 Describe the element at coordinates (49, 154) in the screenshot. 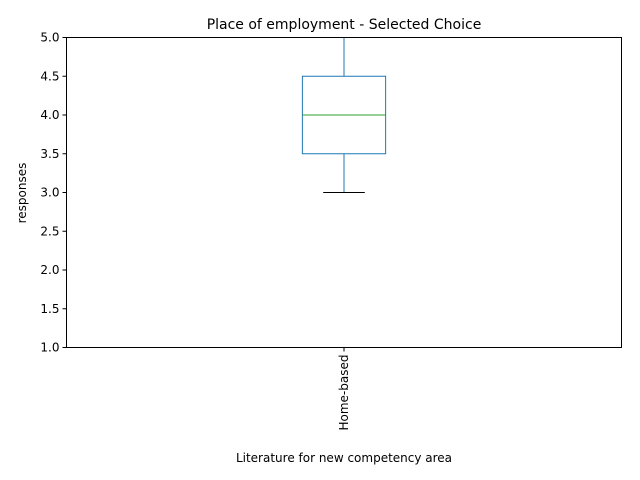

I see `y-tick-label: 3.5` at that location.